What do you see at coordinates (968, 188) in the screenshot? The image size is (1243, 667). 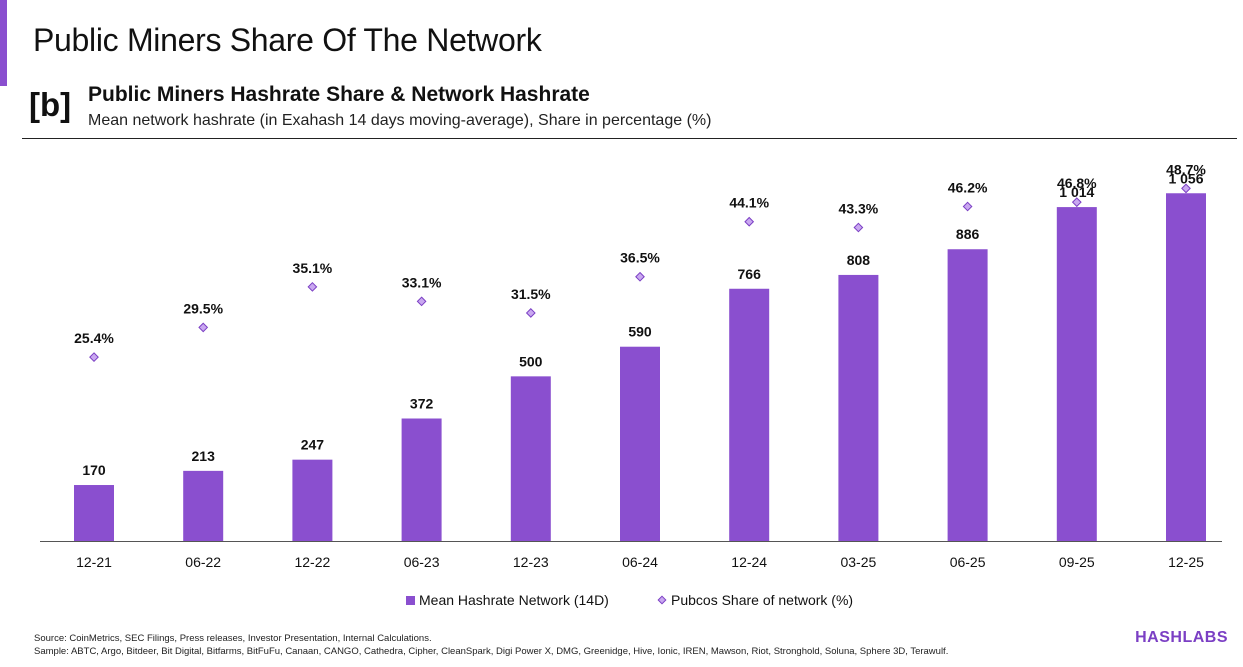 I see `share-label: 46.2%` at bounding box center [968, 188].